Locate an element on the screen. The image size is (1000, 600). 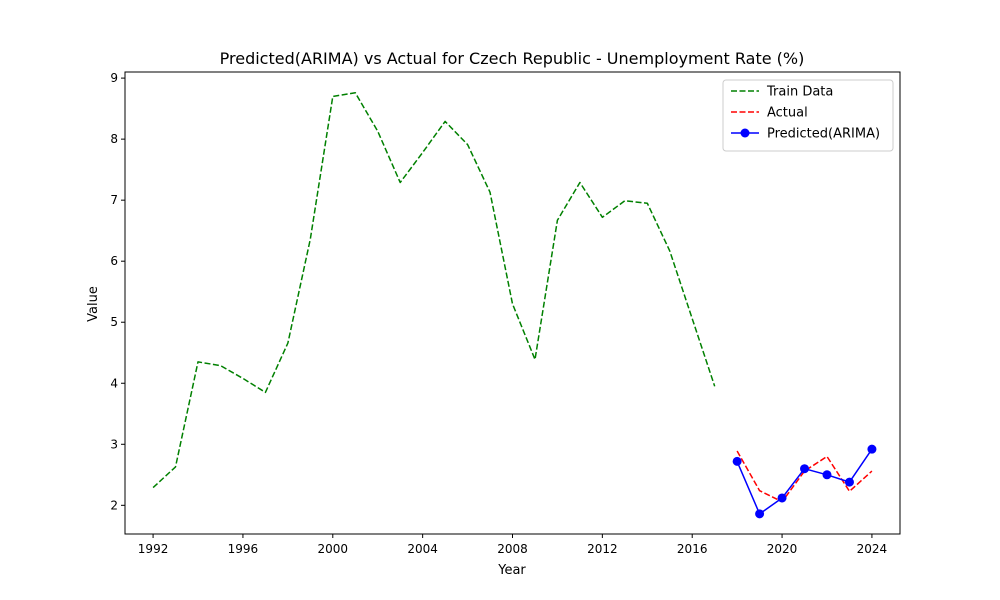
x-axis: 1992 1996 2000 2004 2008 2012 2016 2020 2024 is located at coordinates (512, 545).